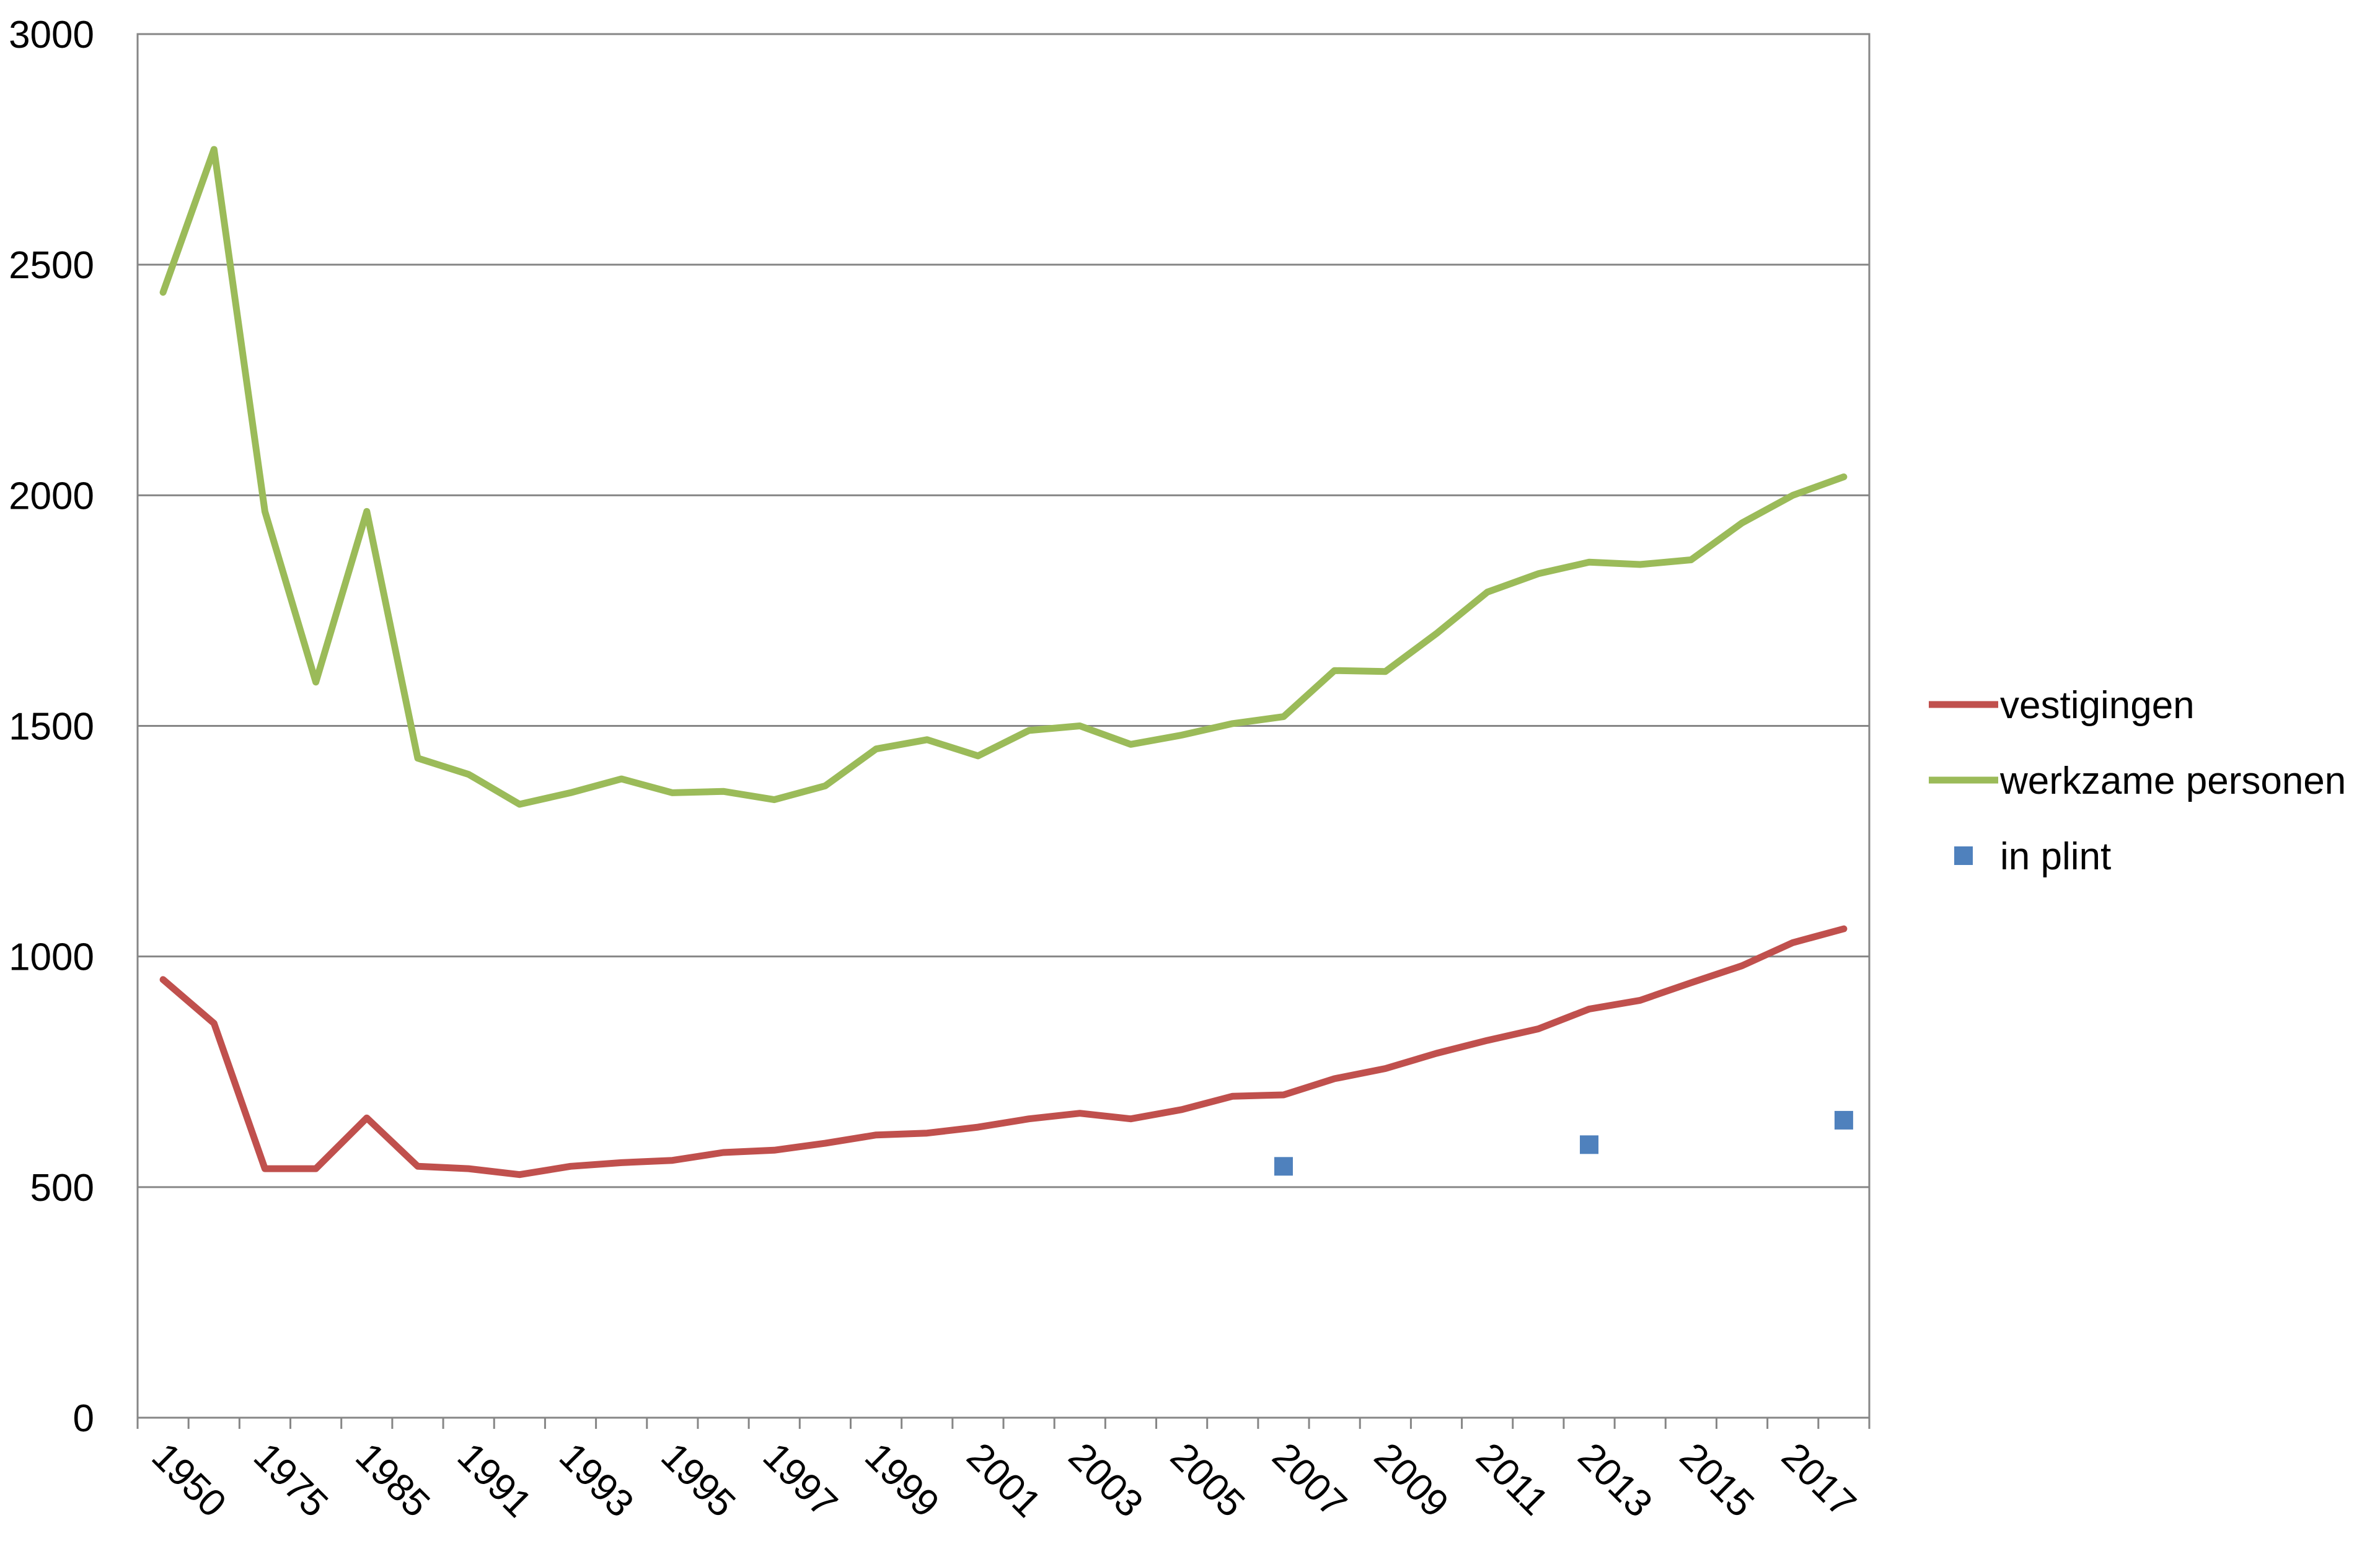 The height and width of the screenshot is (1541, 2380). I want to click on y-axis-tick-labels: 0 500 1000 1500 2000 2500 3000, so click(51, 727).